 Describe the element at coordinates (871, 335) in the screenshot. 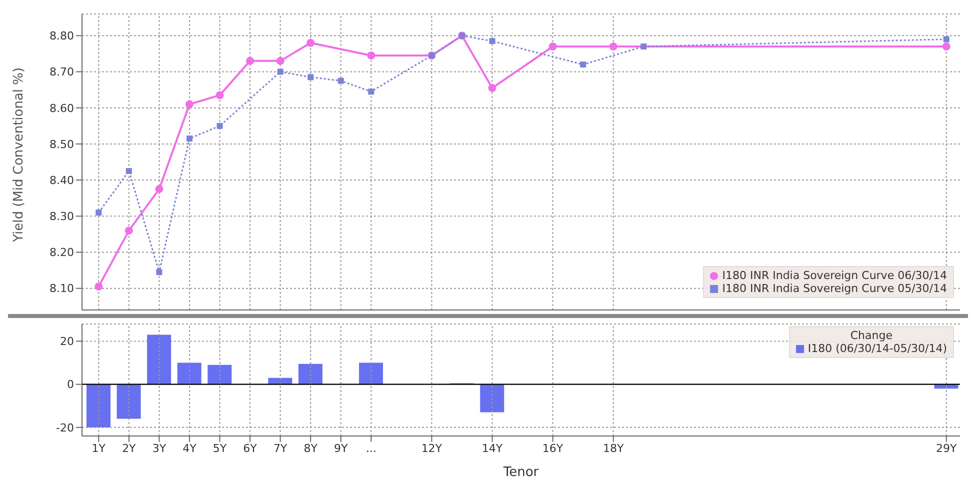

I see `legend-title: Change` at that location.